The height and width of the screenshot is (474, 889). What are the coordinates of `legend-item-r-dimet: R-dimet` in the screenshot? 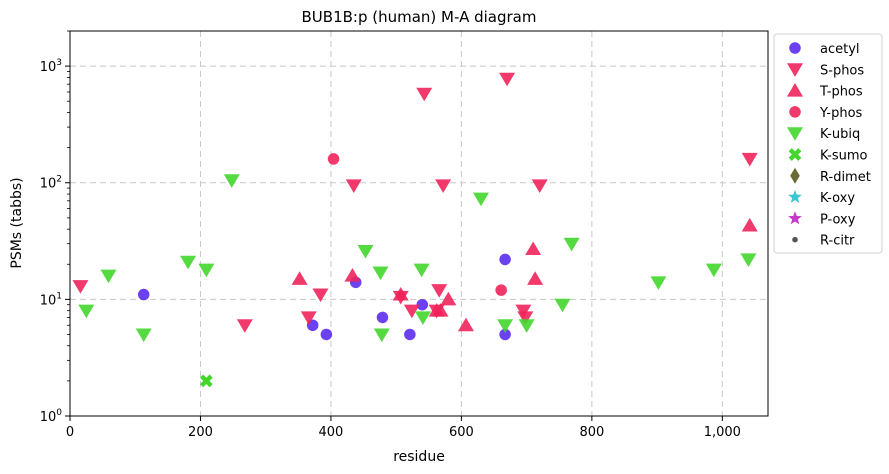 It's located at (830, 176).